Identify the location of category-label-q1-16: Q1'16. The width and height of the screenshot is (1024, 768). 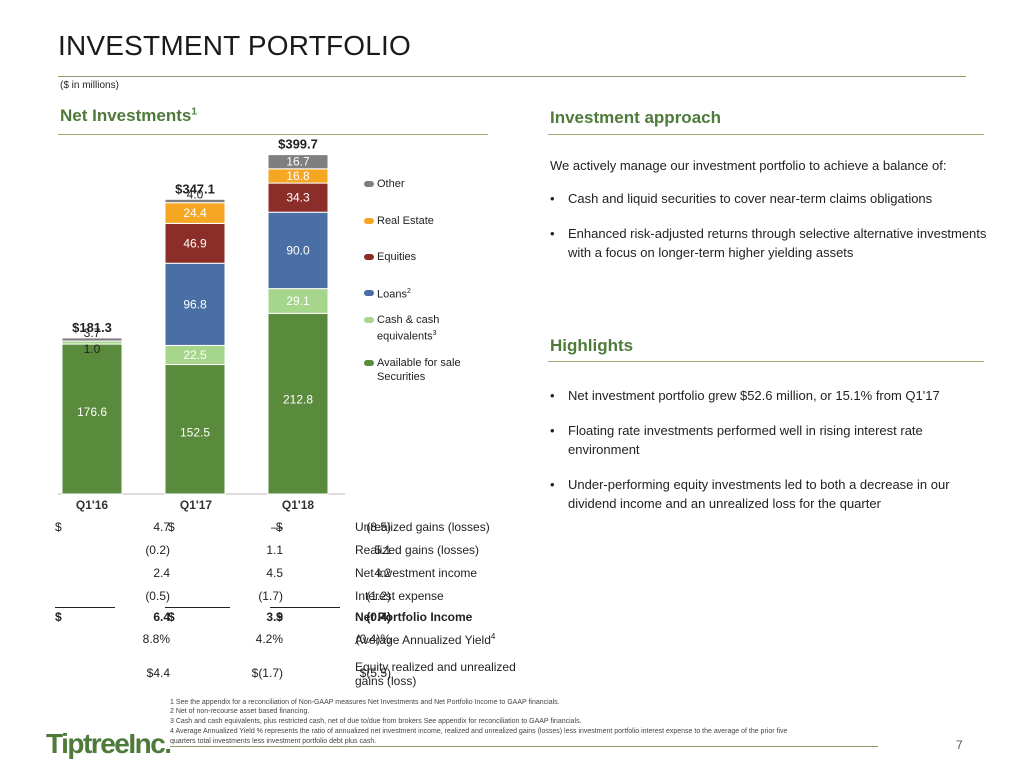
(92, 505).